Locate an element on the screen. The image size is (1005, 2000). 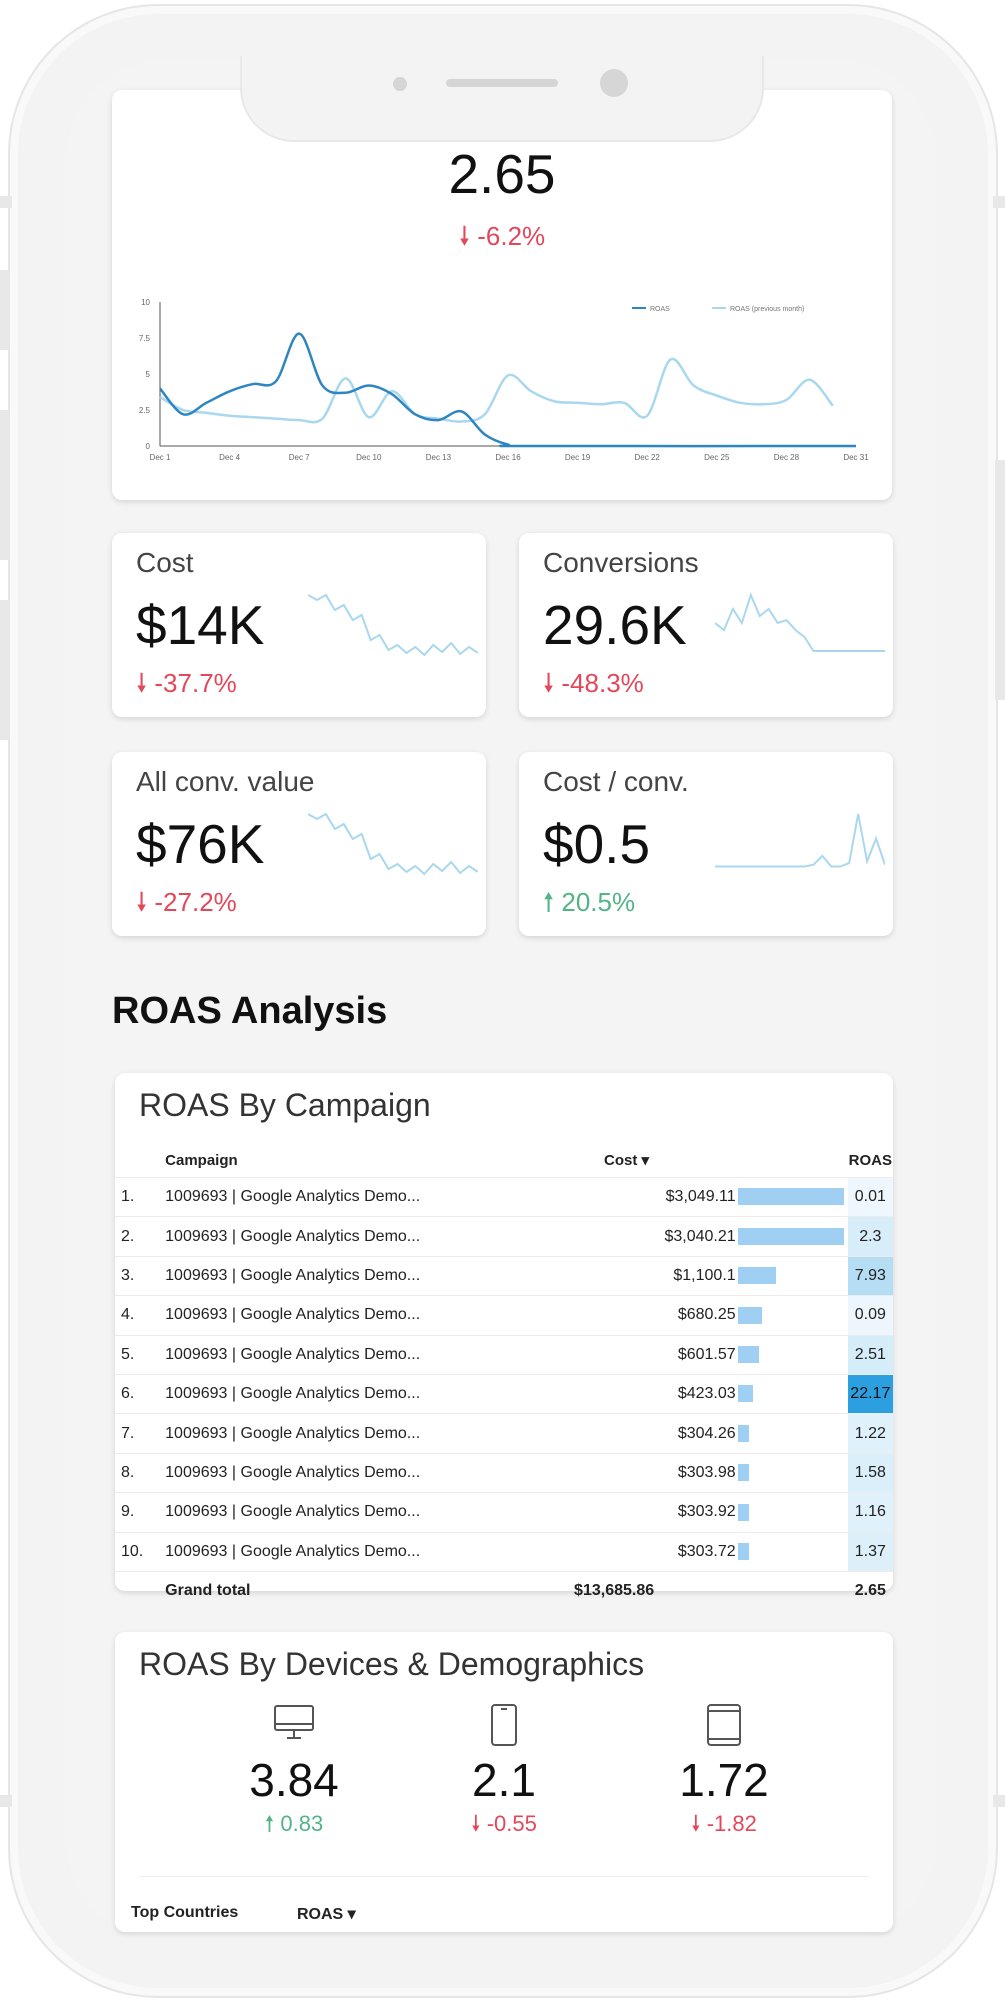
kpi-card-conversions: Conversions 29.6K 🠗 -48.3% is located at coordinates (706, 625).